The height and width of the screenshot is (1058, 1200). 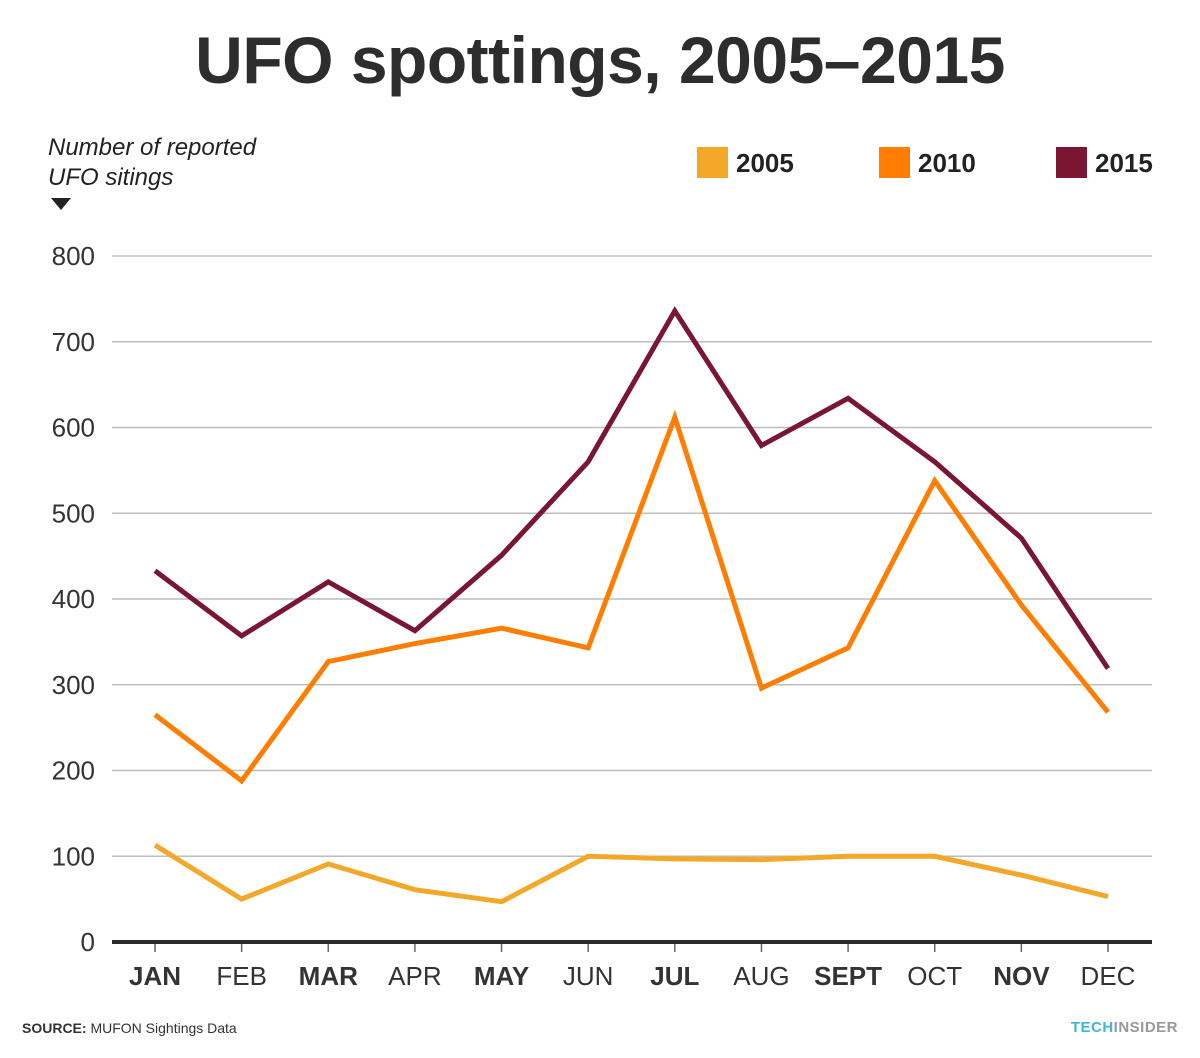 What do you see at coordinates (501, 976) in the screenshot?
I see `x-tick-label-may: MAY` at bounding box center [501, 976].